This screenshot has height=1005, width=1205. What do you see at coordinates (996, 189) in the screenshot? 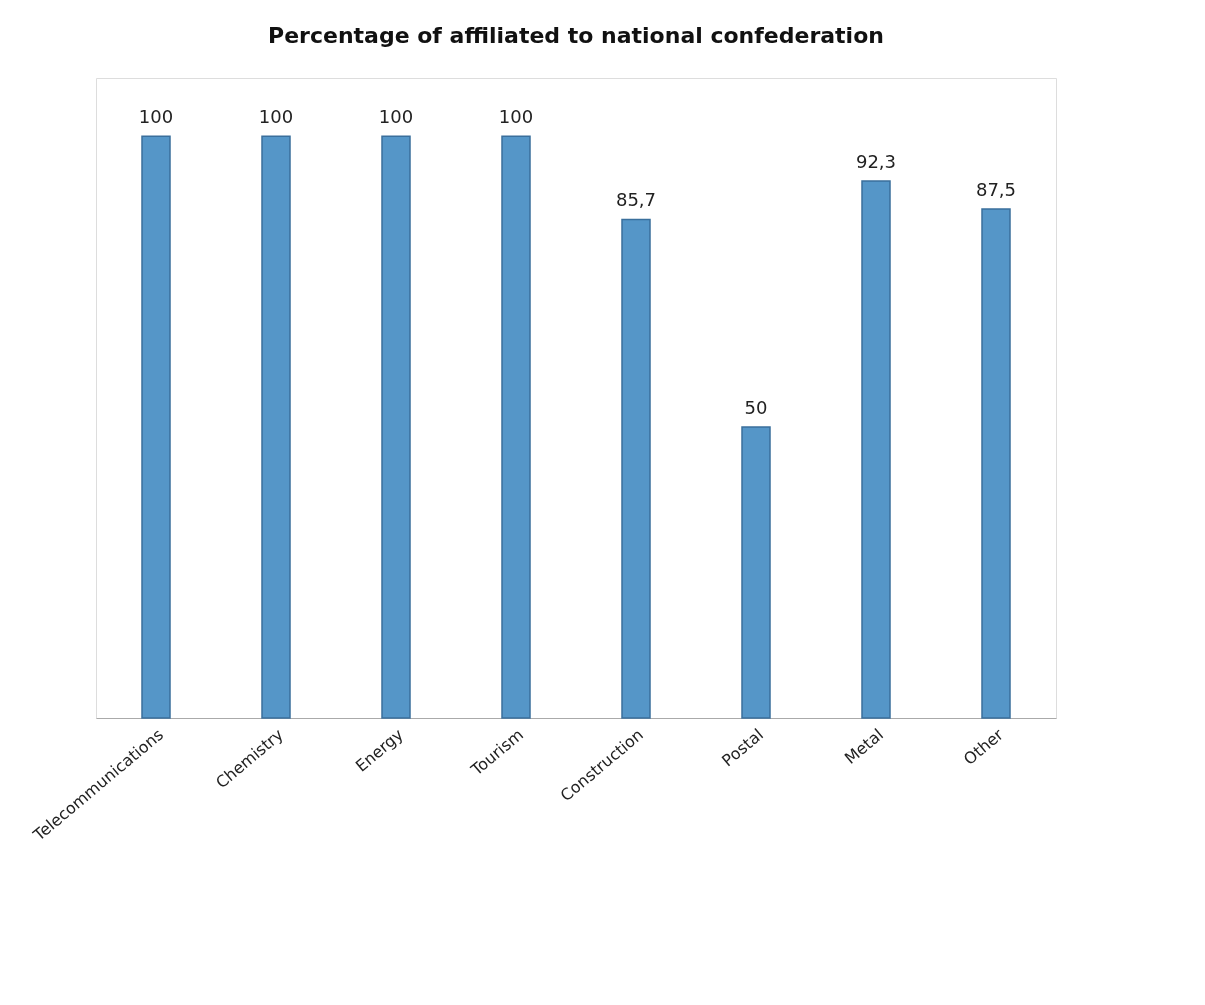
I see `data-label: 87,5` at bounding box center [996, 189].